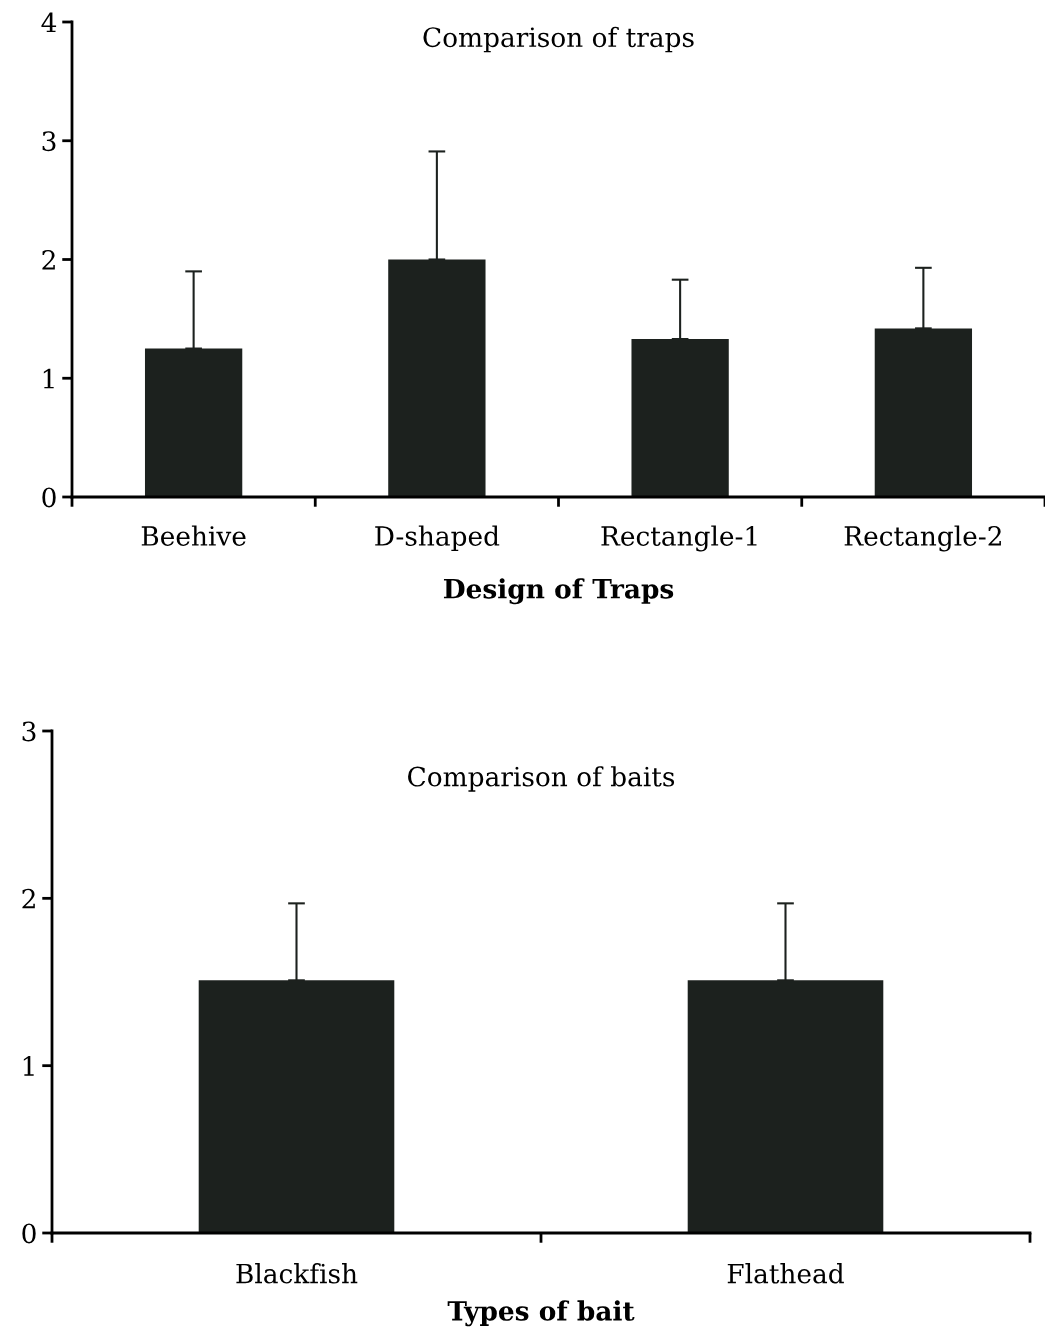  What do you see at coordinates (541, 1313) in the screenshot?
I see `x-axis-title: Types of bait` at bounding box center [541, 1313].